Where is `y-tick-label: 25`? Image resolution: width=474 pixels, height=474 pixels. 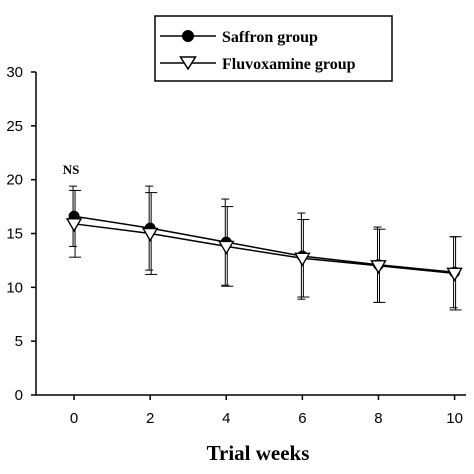
y-tick-label: 25 is located at coordinates (14, 126).